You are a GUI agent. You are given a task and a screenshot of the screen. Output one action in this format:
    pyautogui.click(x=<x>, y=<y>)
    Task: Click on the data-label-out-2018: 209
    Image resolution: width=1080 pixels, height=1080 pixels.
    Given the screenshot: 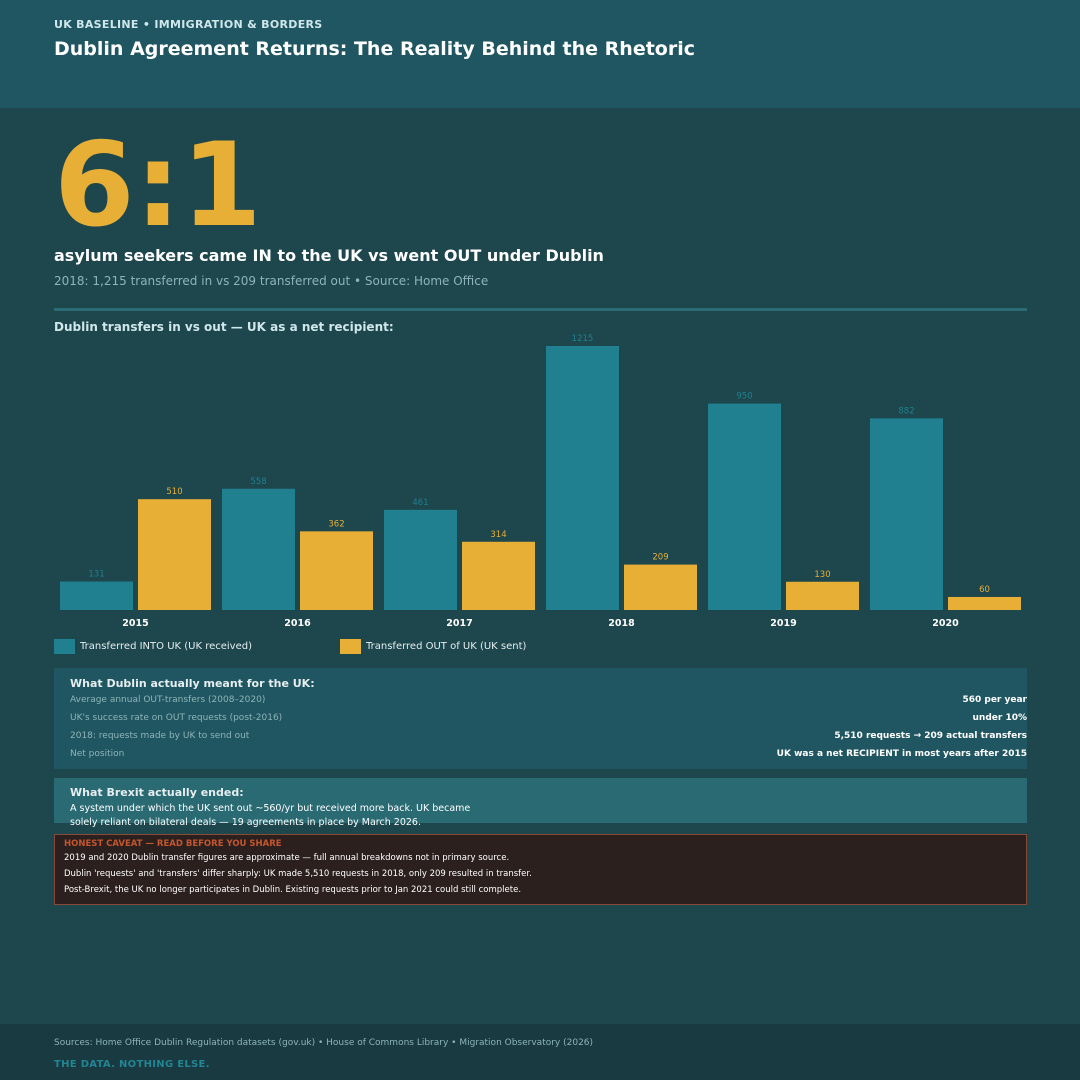 What is the action you would take?
    pyautogui.click(x=660, y=558)
    